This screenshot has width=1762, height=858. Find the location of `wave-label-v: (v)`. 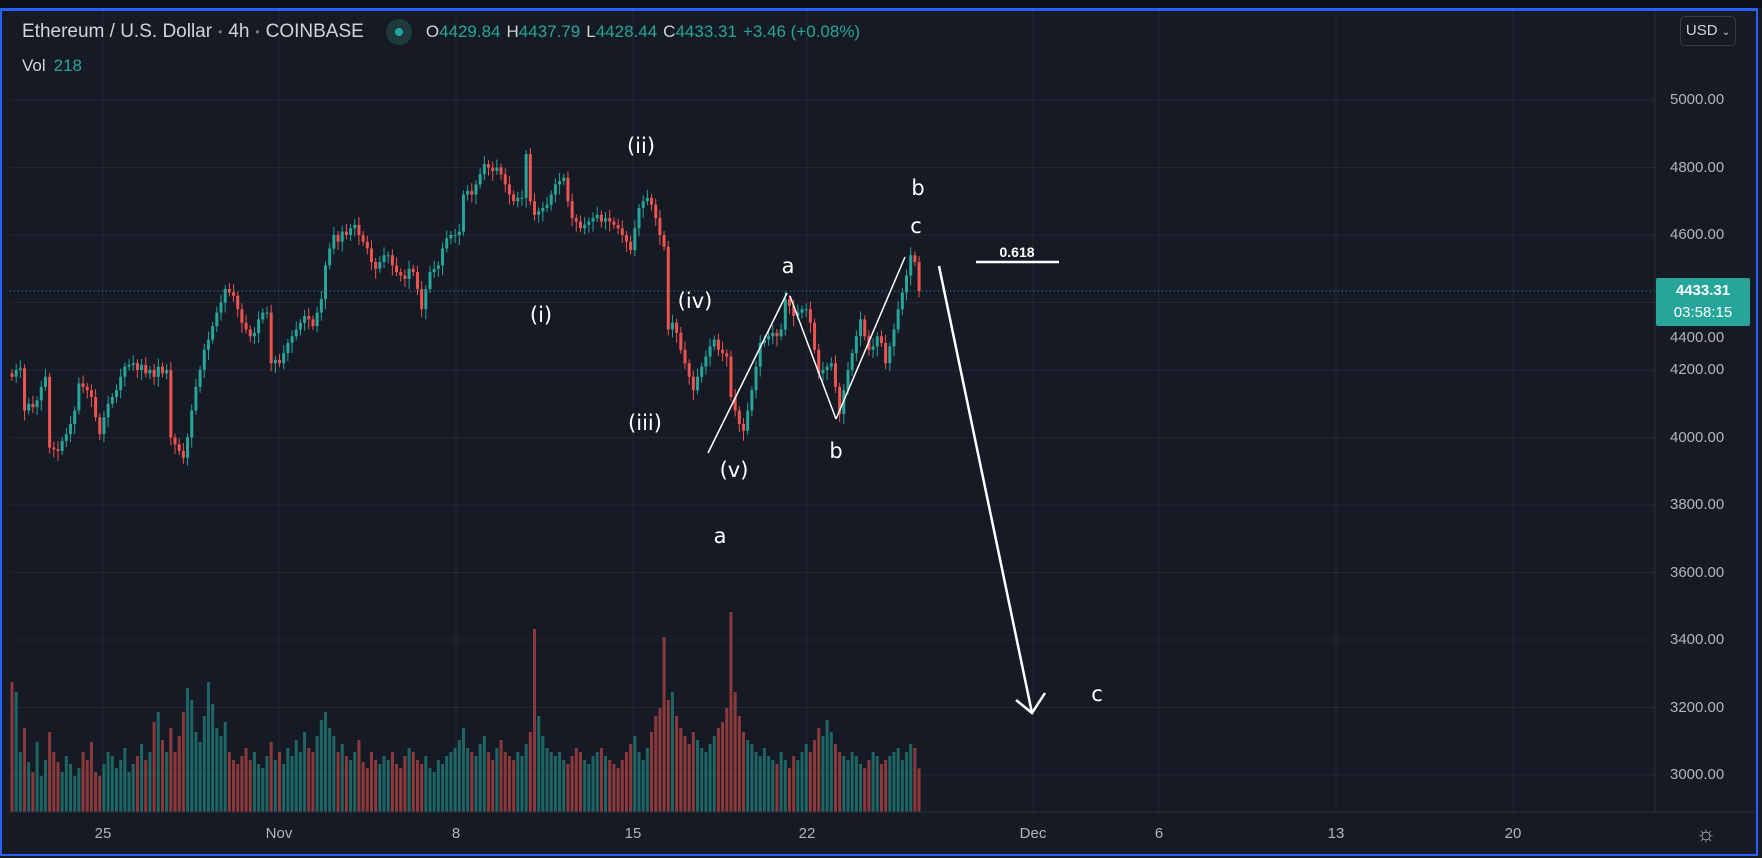

wave-label-v: (v) is located at coordinates (734, 470).